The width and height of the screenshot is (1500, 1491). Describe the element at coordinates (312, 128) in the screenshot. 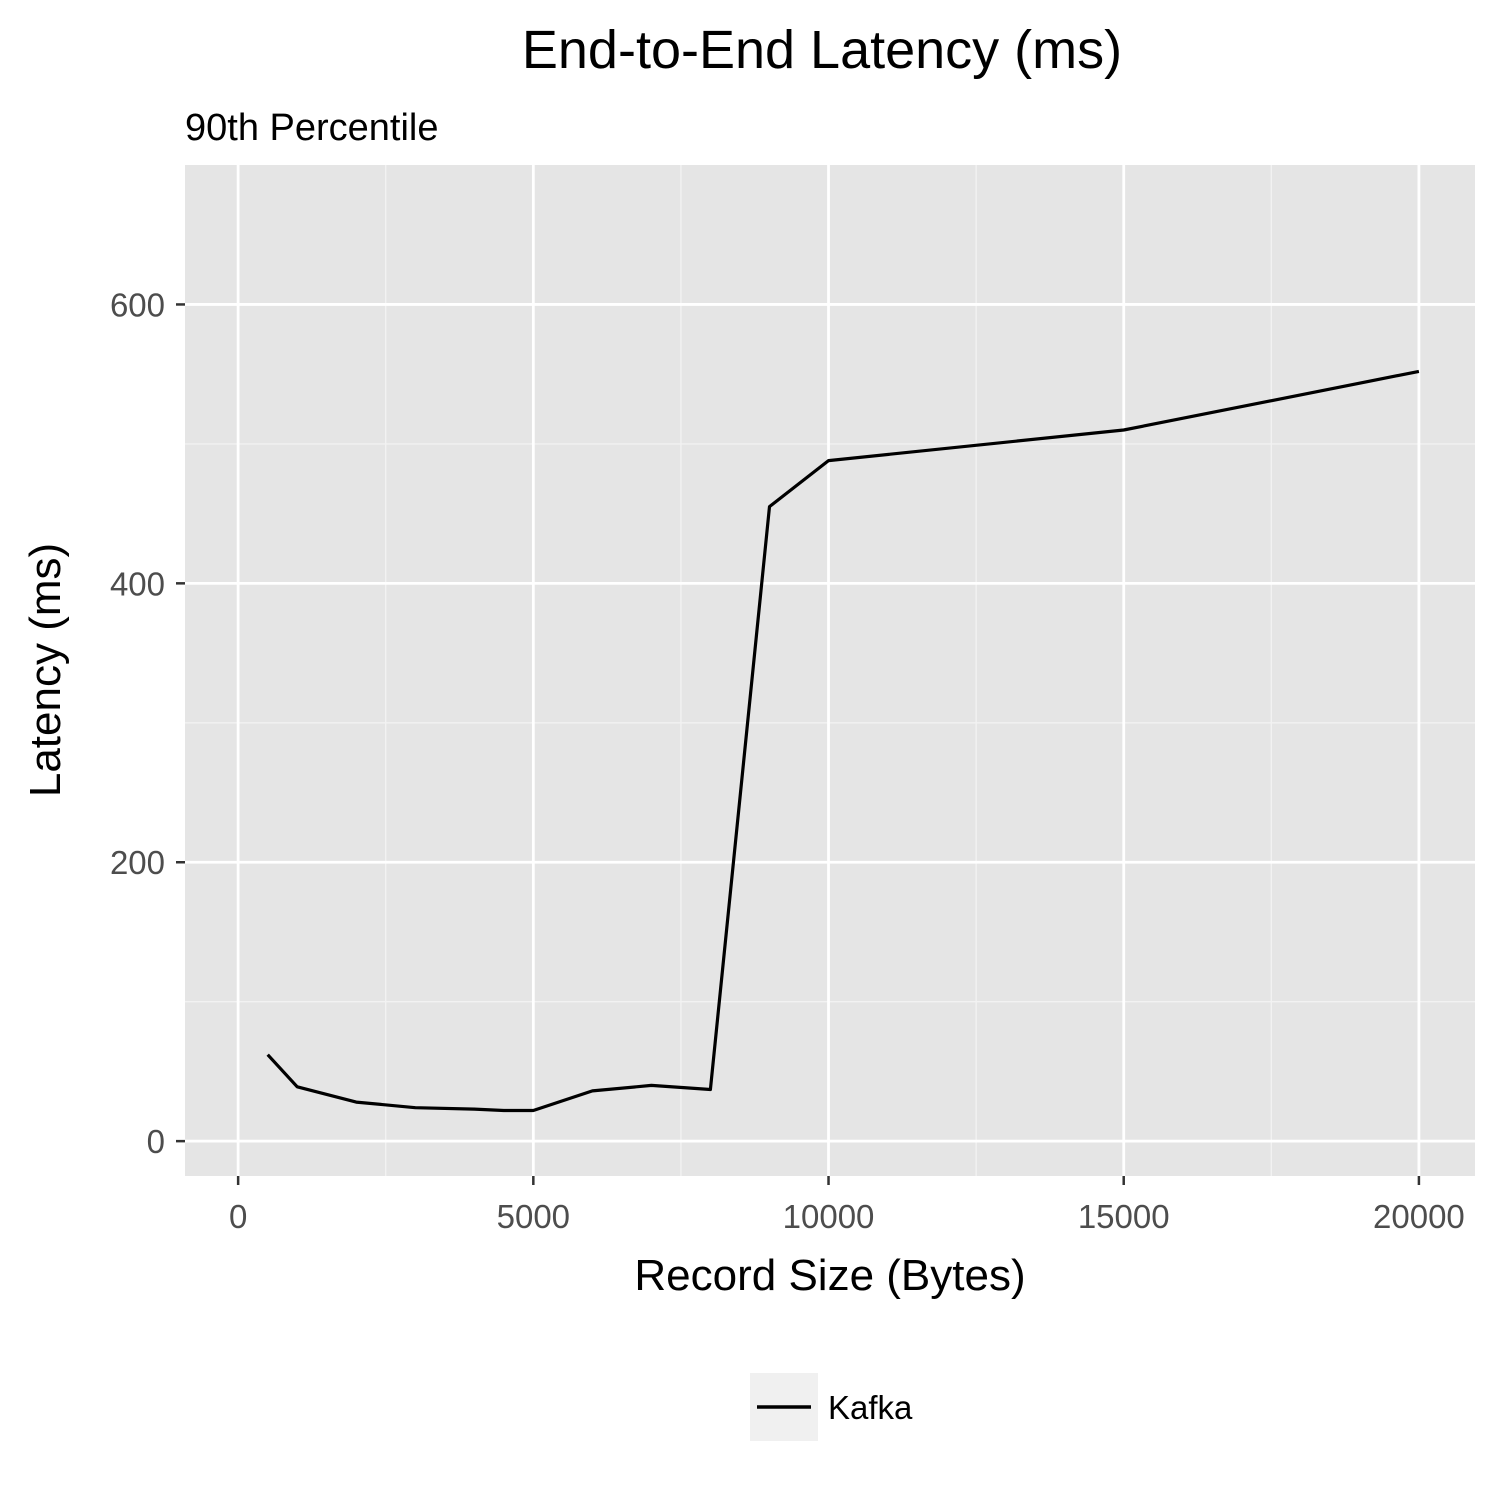

I see `chart-subtitle: 90th Percentile` at that location.